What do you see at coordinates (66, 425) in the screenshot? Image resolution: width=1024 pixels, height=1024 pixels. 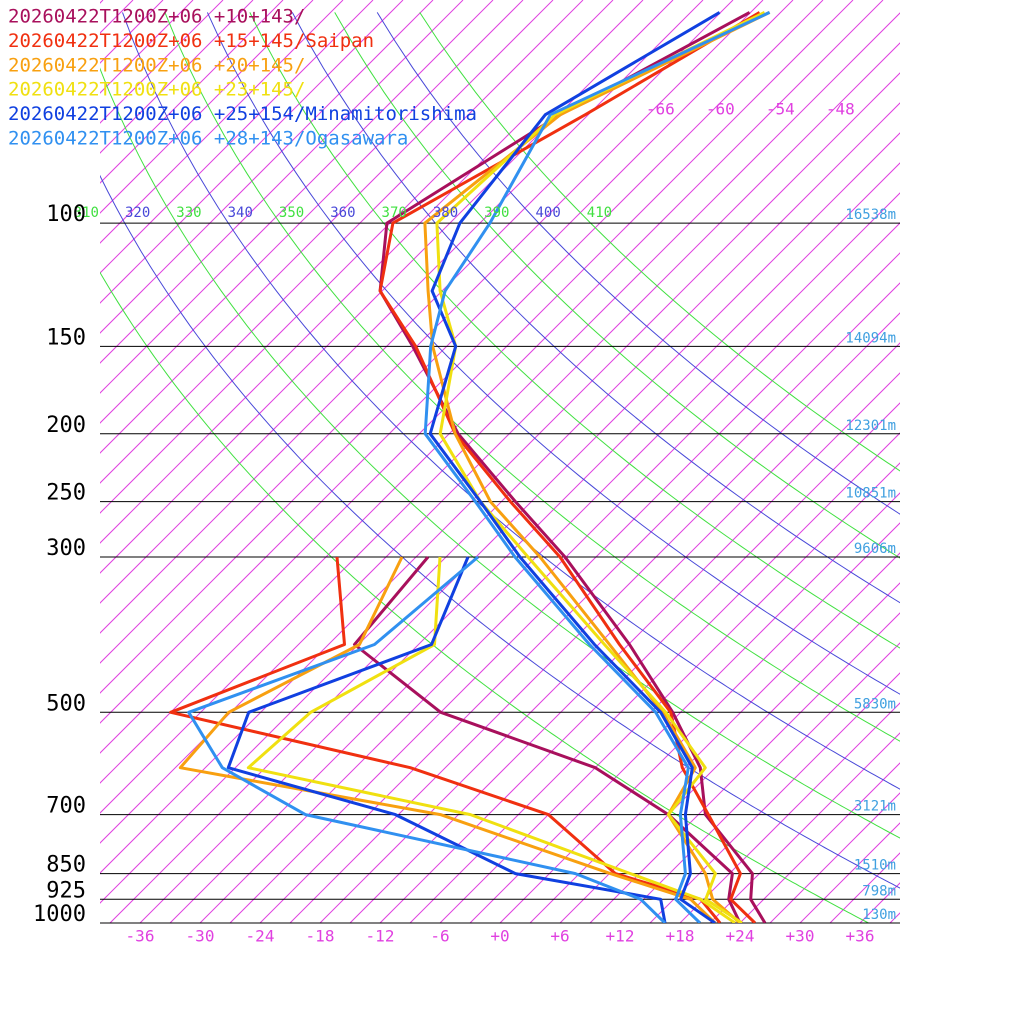 I see `y-tick-label: 200` at bounding box center [66, 425].